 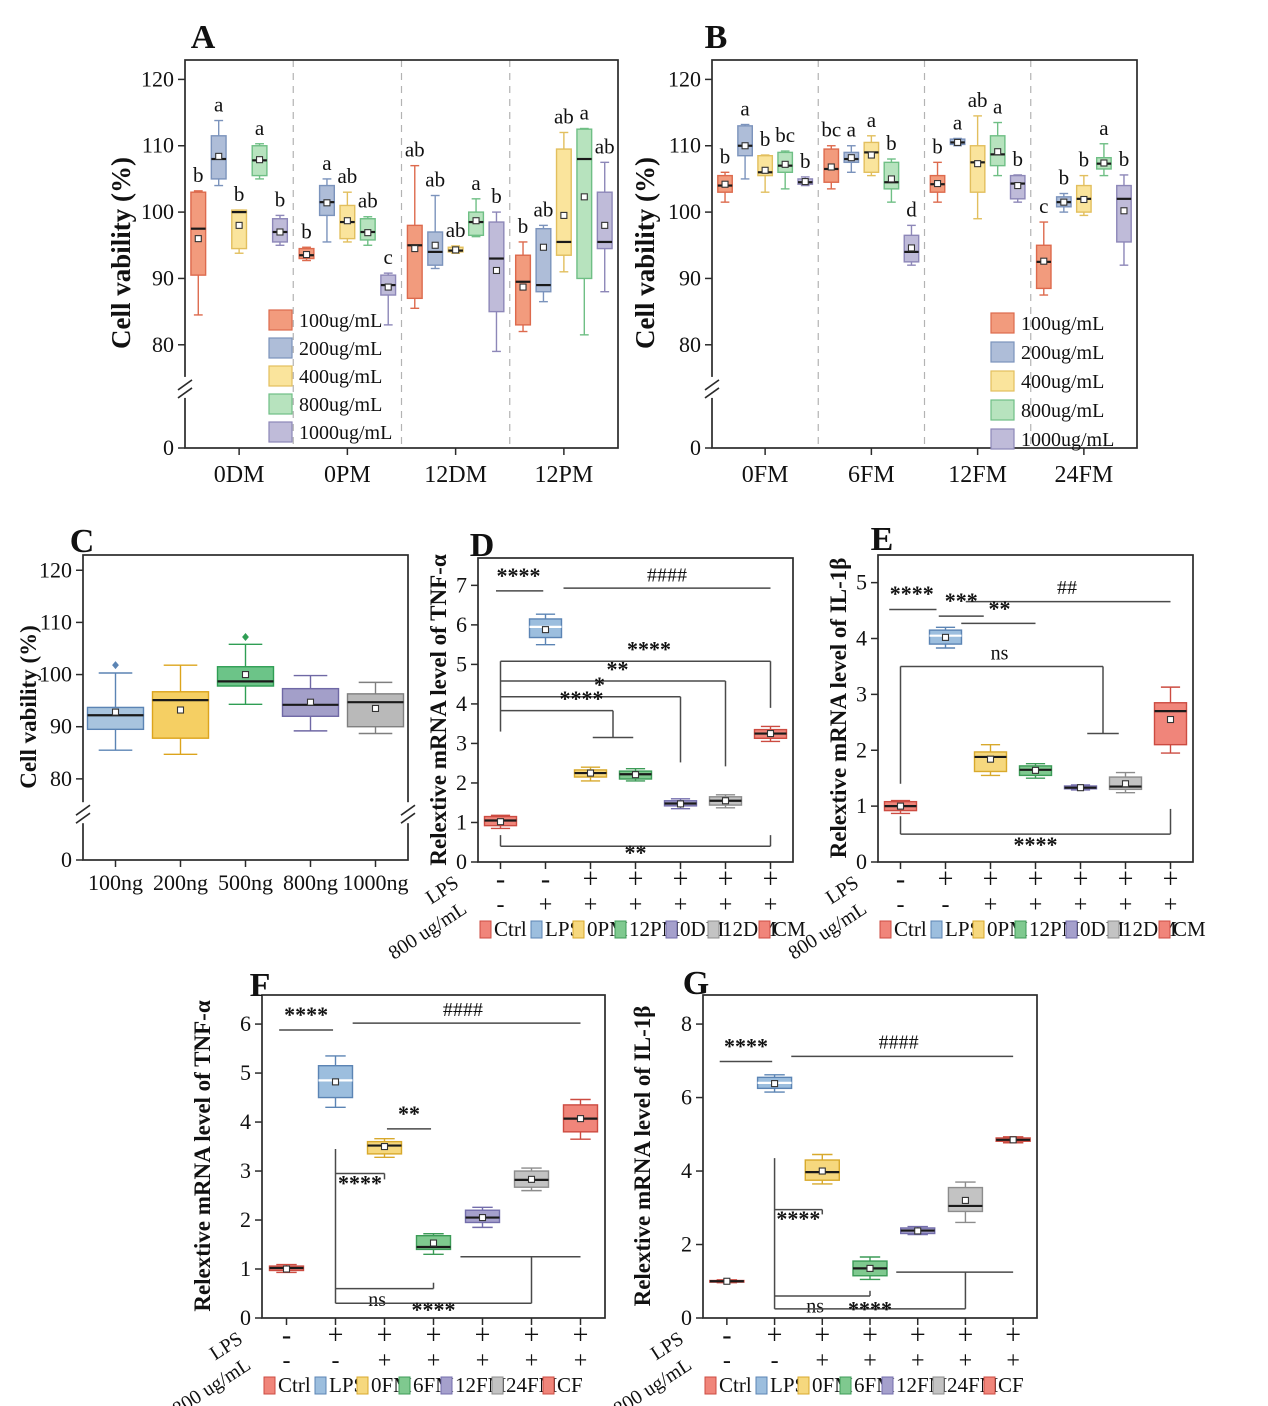 I want to click on box-CM, so click(x=770, y=734).